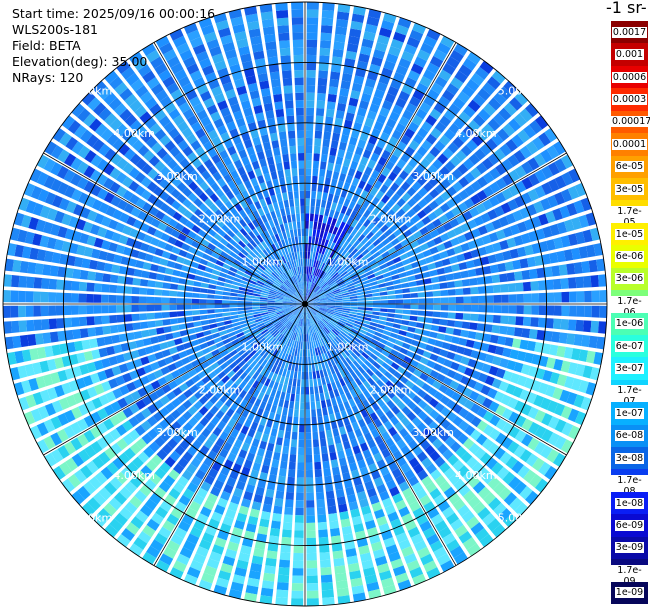 This screenshot has height=610, width=650. I want to click on colorbar-tick-label: 0.00017, so click(630, 122).